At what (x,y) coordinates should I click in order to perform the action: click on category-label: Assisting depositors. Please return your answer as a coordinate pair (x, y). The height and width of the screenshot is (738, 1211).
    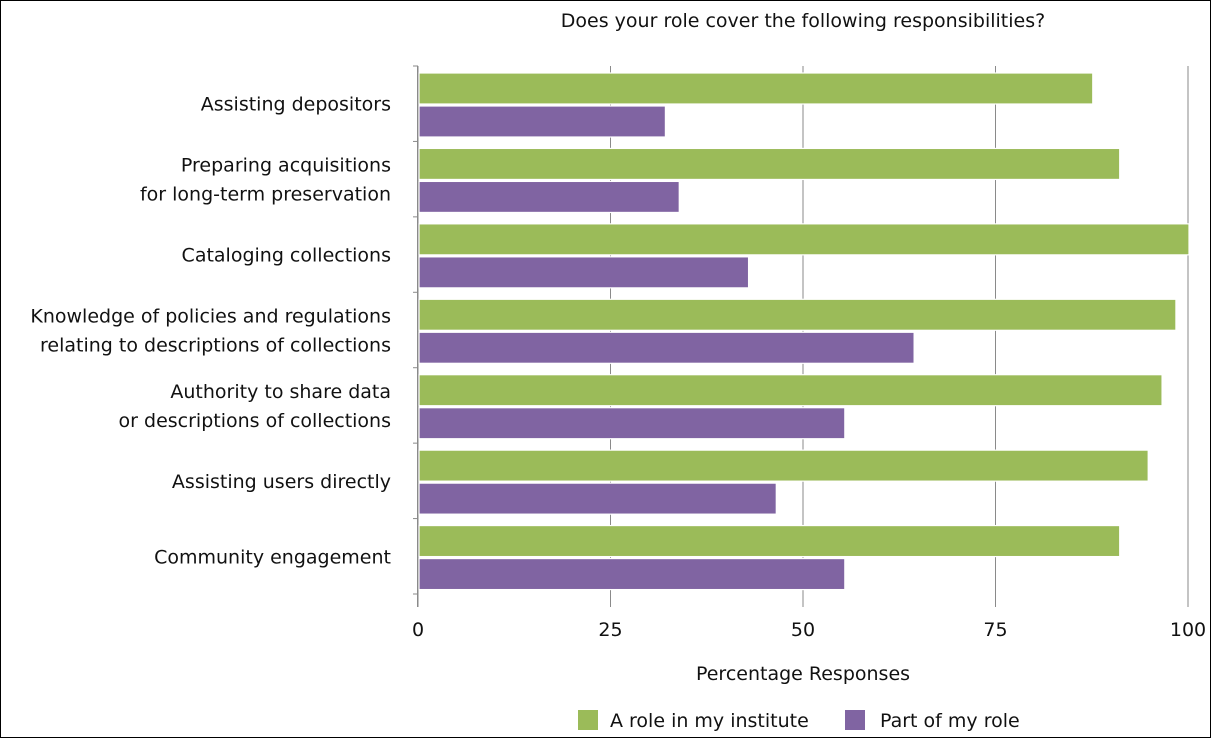
    Looking at the image, I should click on (296, 105).